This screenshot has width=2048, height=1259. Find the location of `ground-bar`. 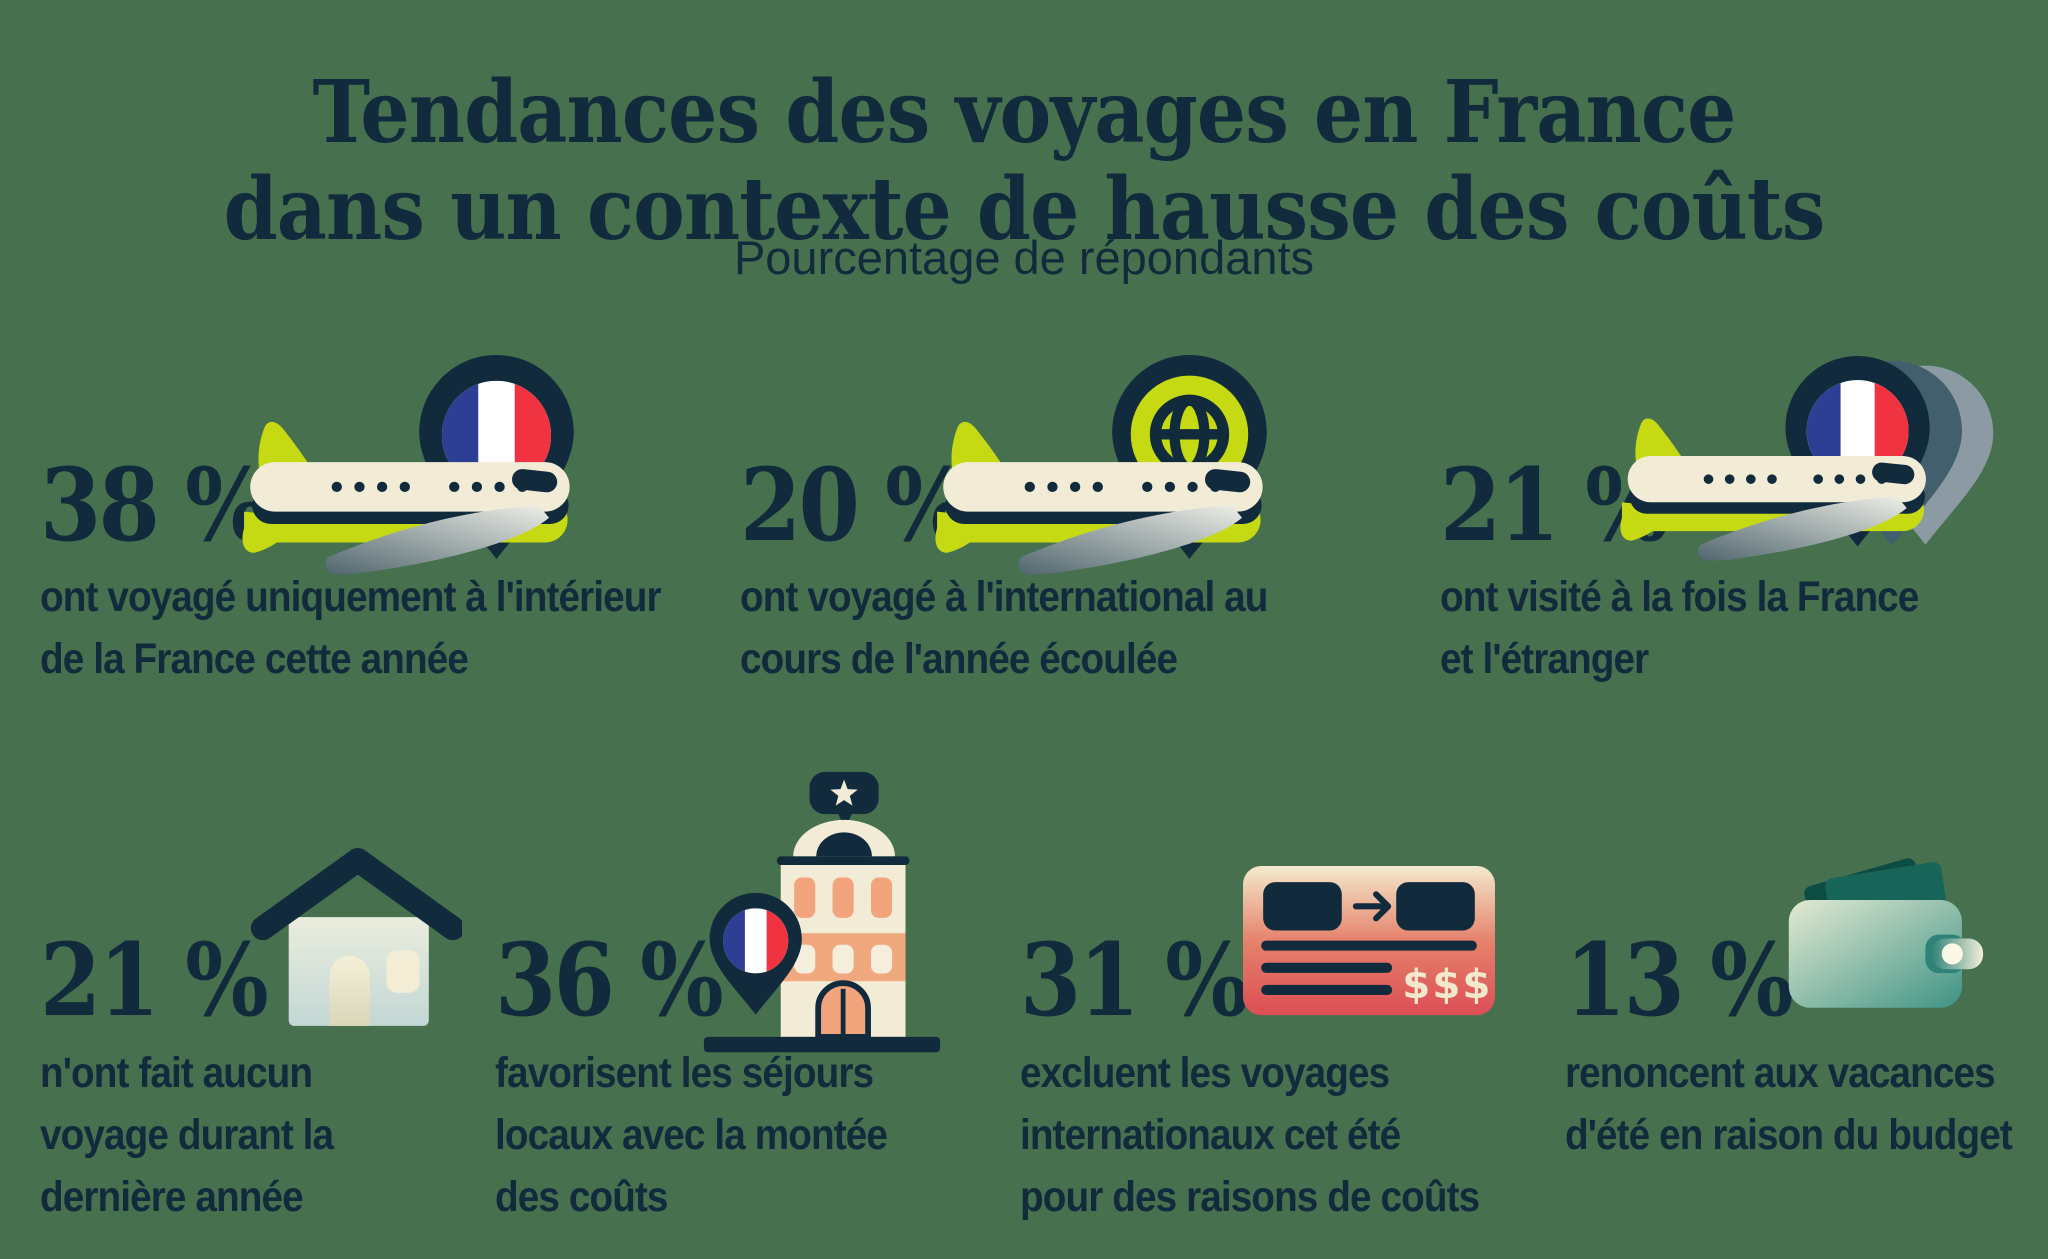

ground-bar is located at coordinates (822, 1044).